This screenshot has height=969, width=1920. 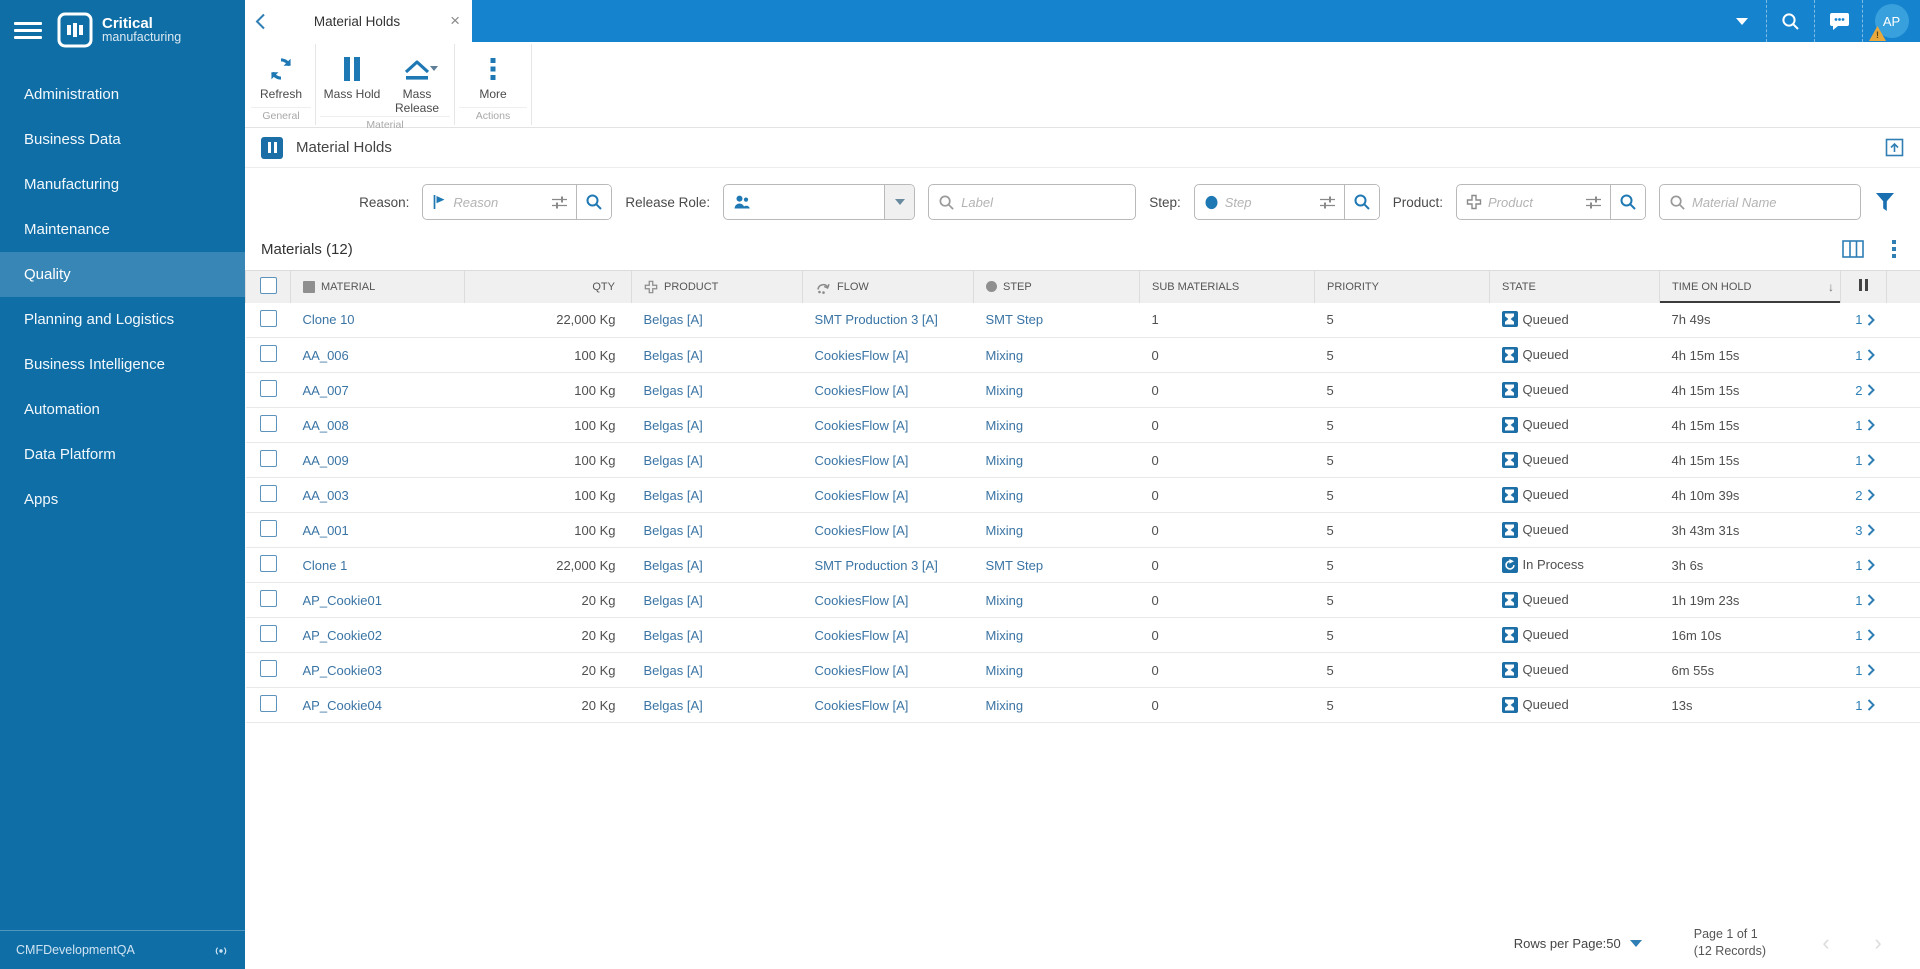 I want to click on refresh-button: Refresh, so click(x=281, y=76).